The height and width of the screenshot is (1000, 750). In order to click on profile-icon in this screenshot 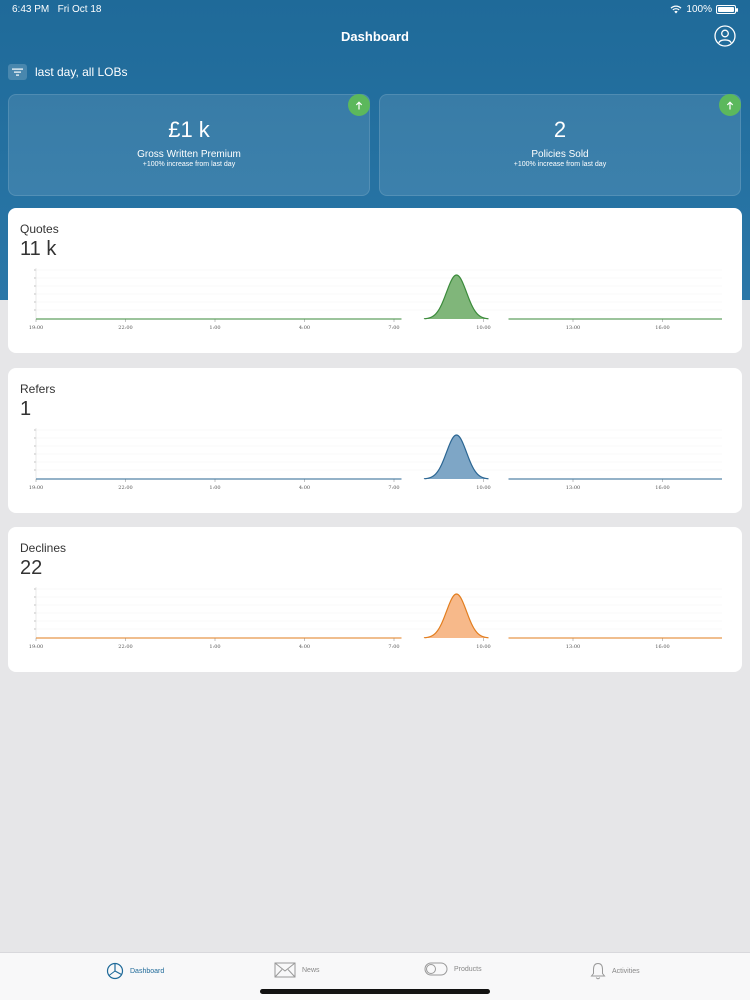, I will do `click(725, 36)`.